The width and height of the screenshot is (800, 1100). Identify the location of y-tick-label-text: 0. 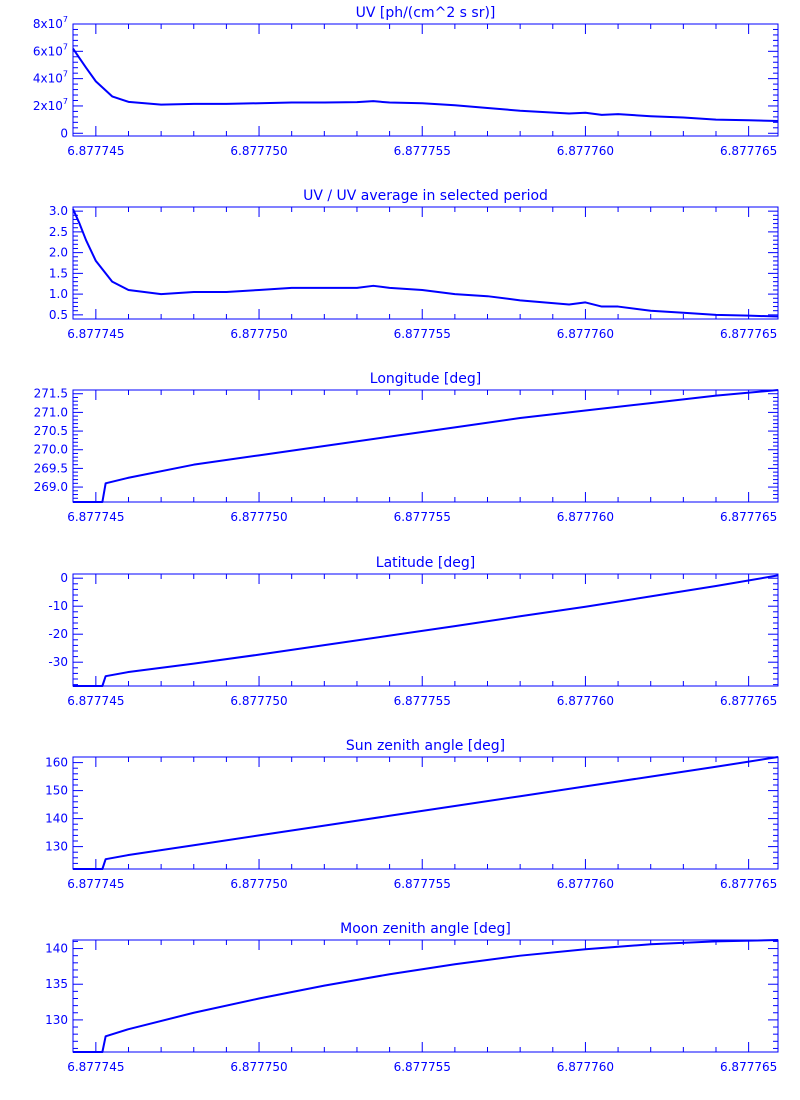
(64, 133).